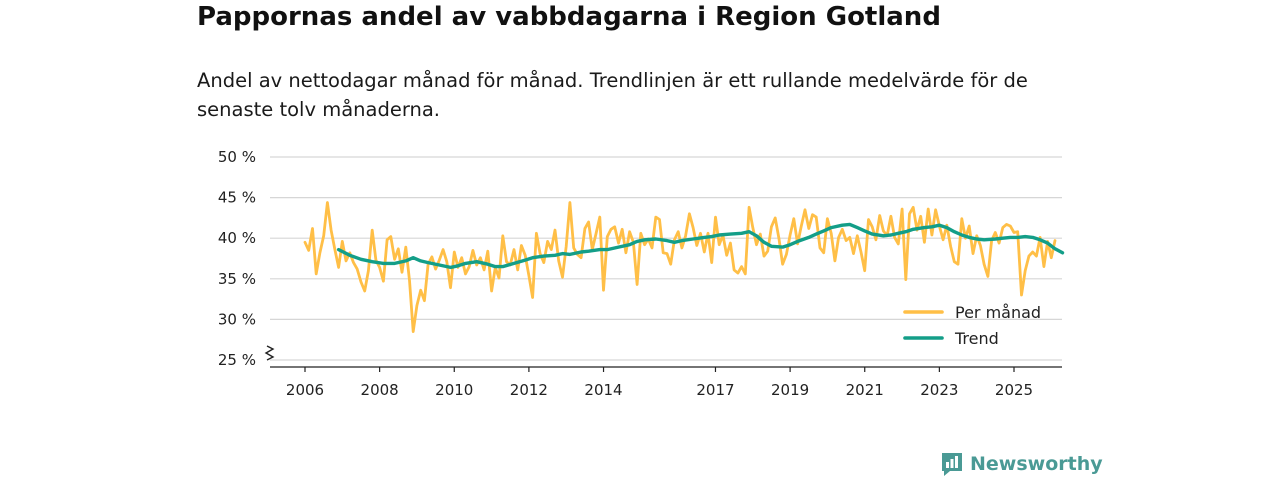 This screenshot has width=1280, height=480. What do you see at coordinates (529, 390) in the screenshot?
I see `x-tick-label: 2012` at bounding box center [529, 390].